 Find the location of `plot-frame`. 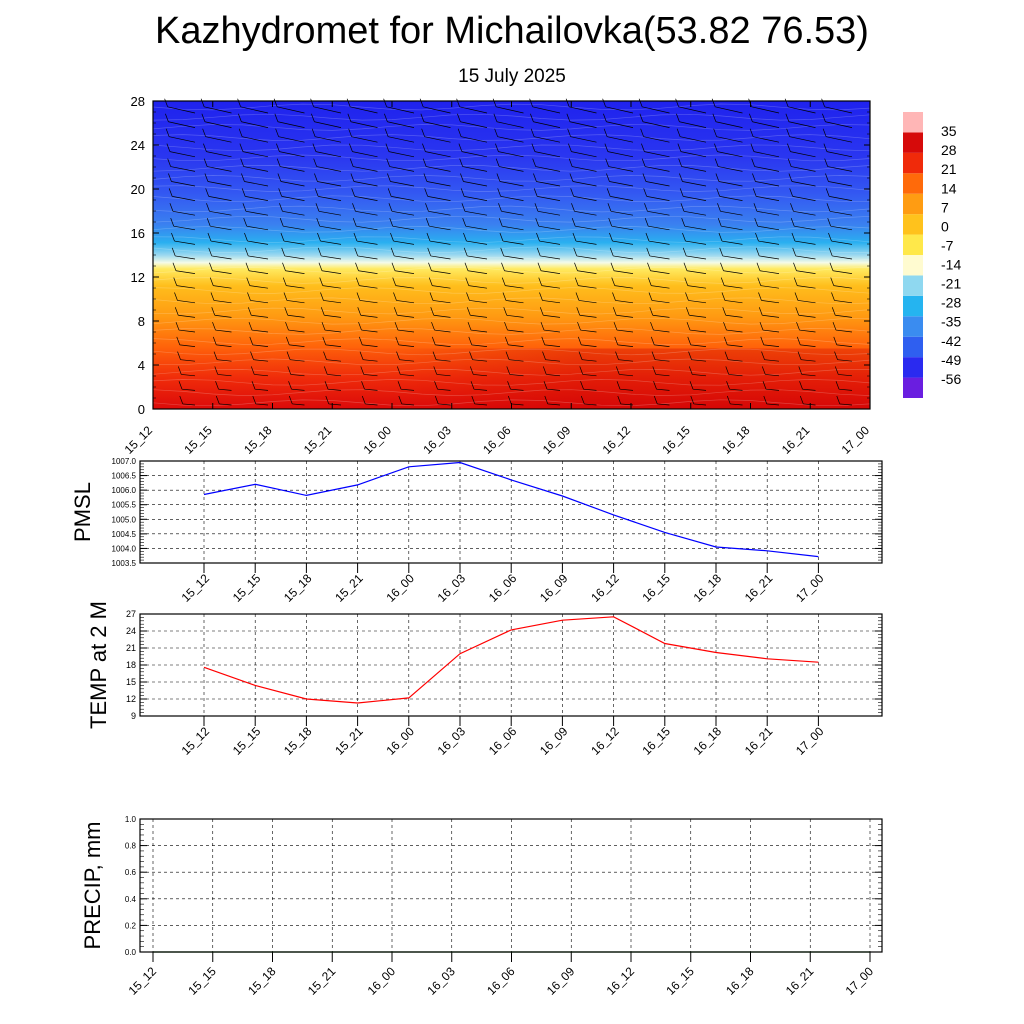

plot-frame is located at coordinates (511, 885).